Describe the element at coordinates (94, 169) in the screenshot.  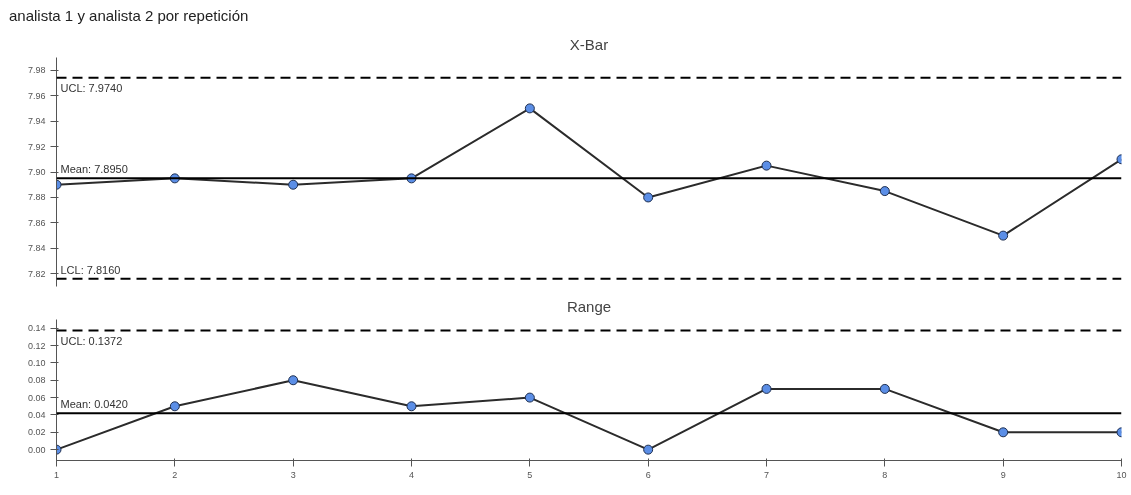
I see `ref-line-label: Mean: 7.8950` at that location.